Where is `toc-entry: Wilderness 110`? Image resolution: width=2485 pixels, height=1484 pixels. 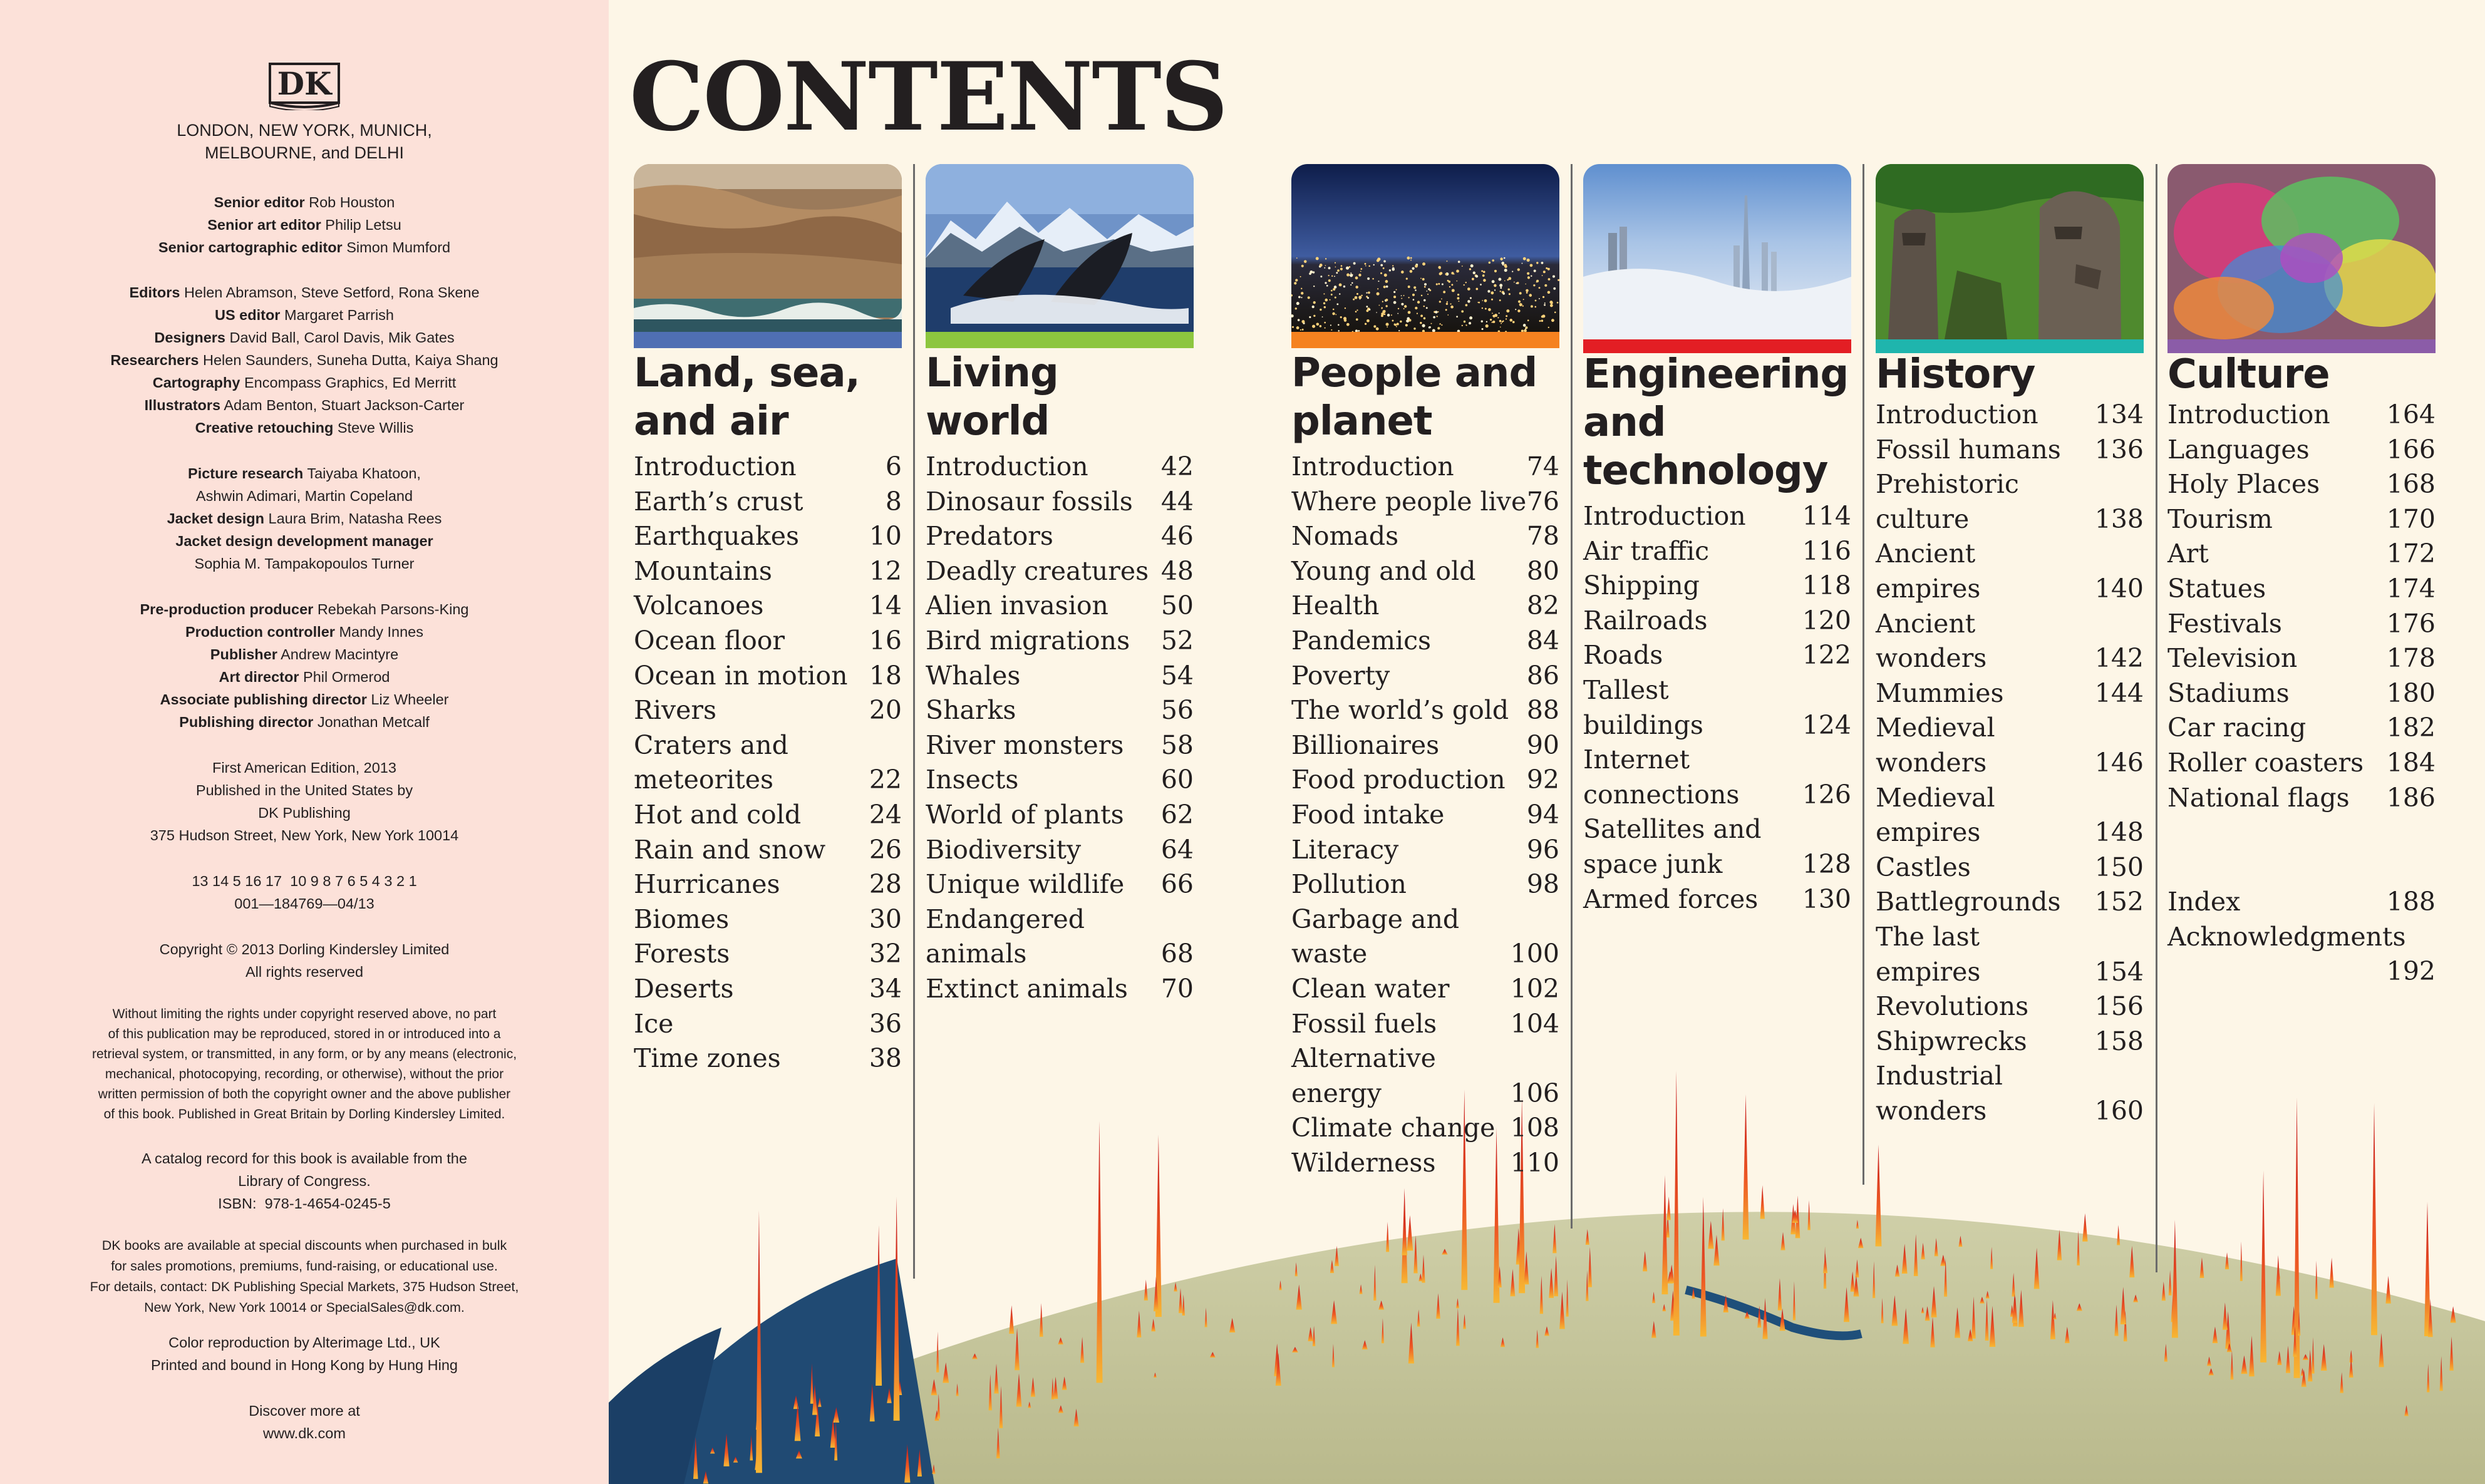
toc-entry: Wilderness 110 is located at coordinates (1425, 1163).